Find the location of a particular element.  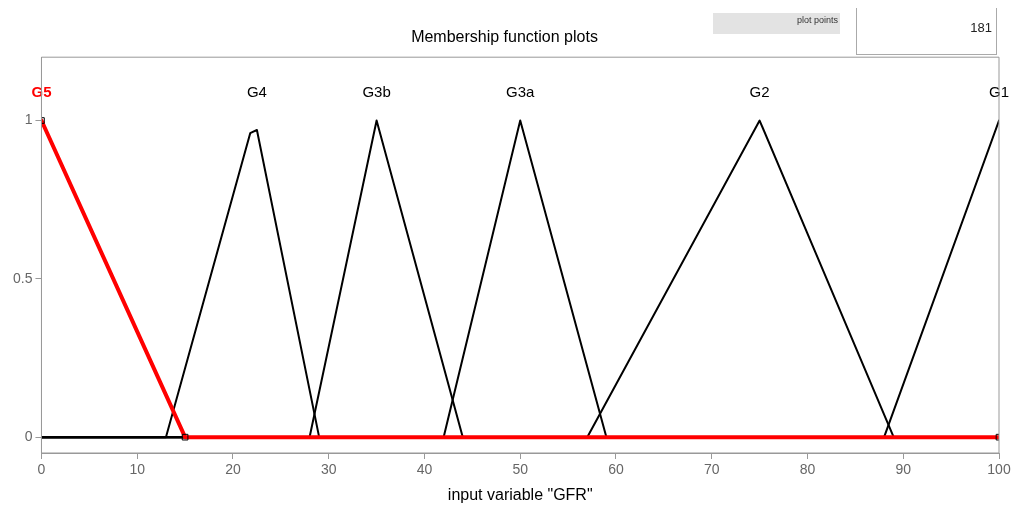

x-tick-label: 0 is located at coordinates (41, 469).